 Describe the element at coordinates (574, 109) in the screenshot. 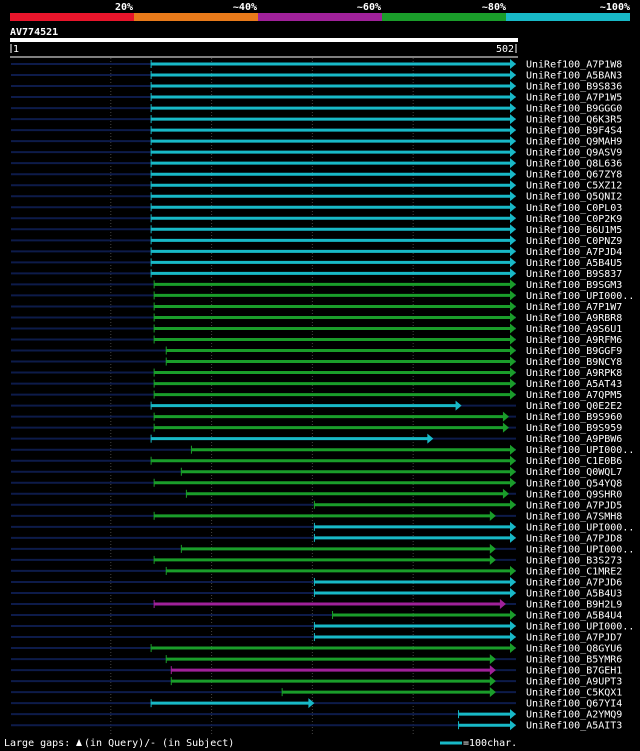

I see `hit-name: UniRef100_B9GGG0` at that location.